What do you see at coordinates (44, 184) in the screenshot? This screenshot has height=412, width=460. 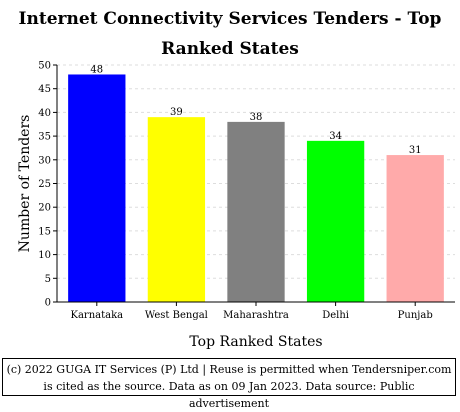 I see `y-tick-label: 25` at bounding box center [44, 184].